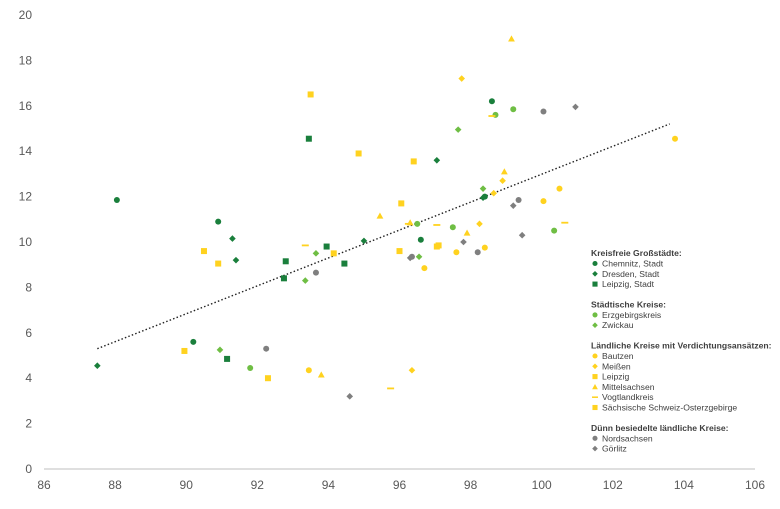 The height and width of the screenshot is (509, 780). What do you see at coordinates (258, 485) in the screenshot?
I see `x-tick-label: 92` at bounding box center [258, 485].